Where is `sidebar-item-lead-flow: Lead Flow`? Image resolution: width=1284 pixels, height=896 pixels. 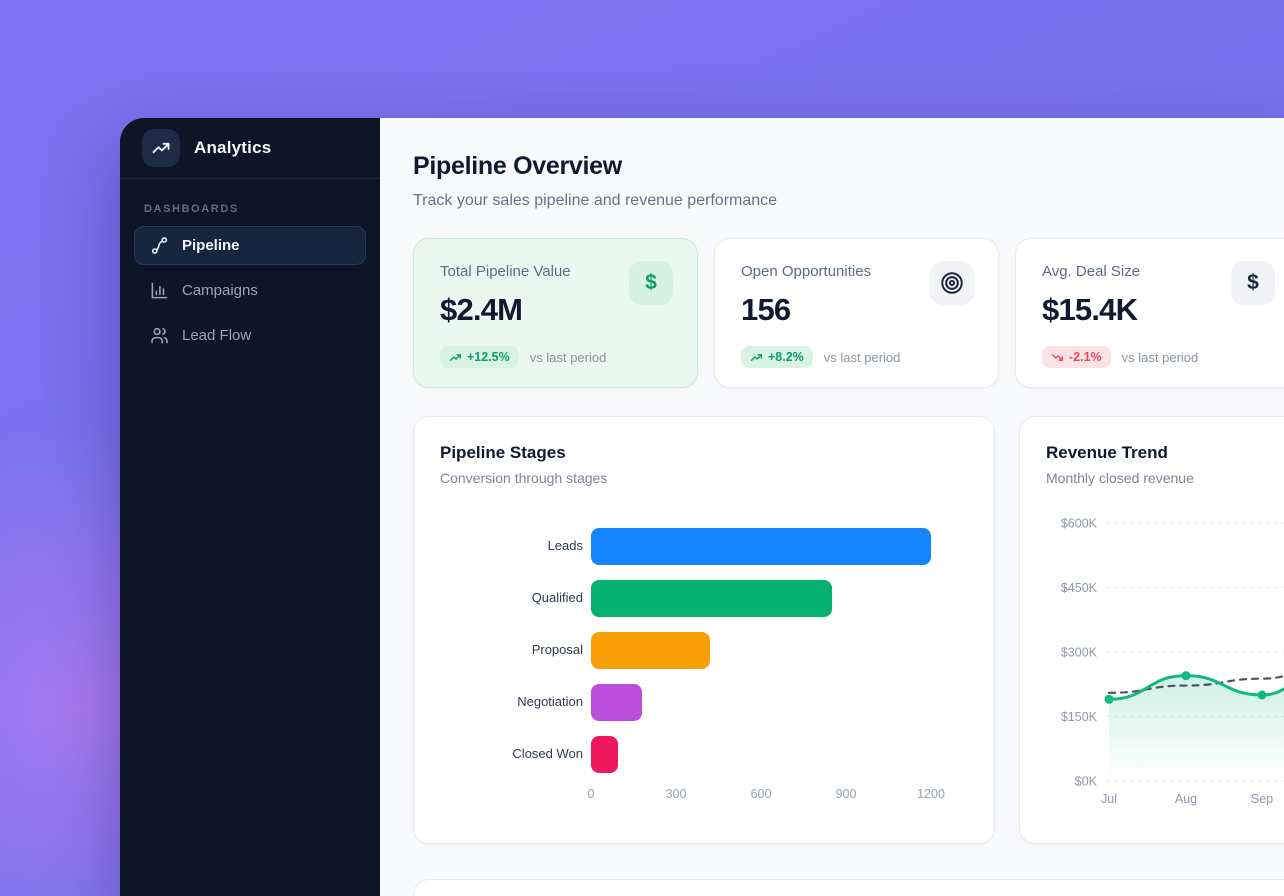
sidebar-item-lead-flow: Lead Flow is located at coordinates (250, 335).